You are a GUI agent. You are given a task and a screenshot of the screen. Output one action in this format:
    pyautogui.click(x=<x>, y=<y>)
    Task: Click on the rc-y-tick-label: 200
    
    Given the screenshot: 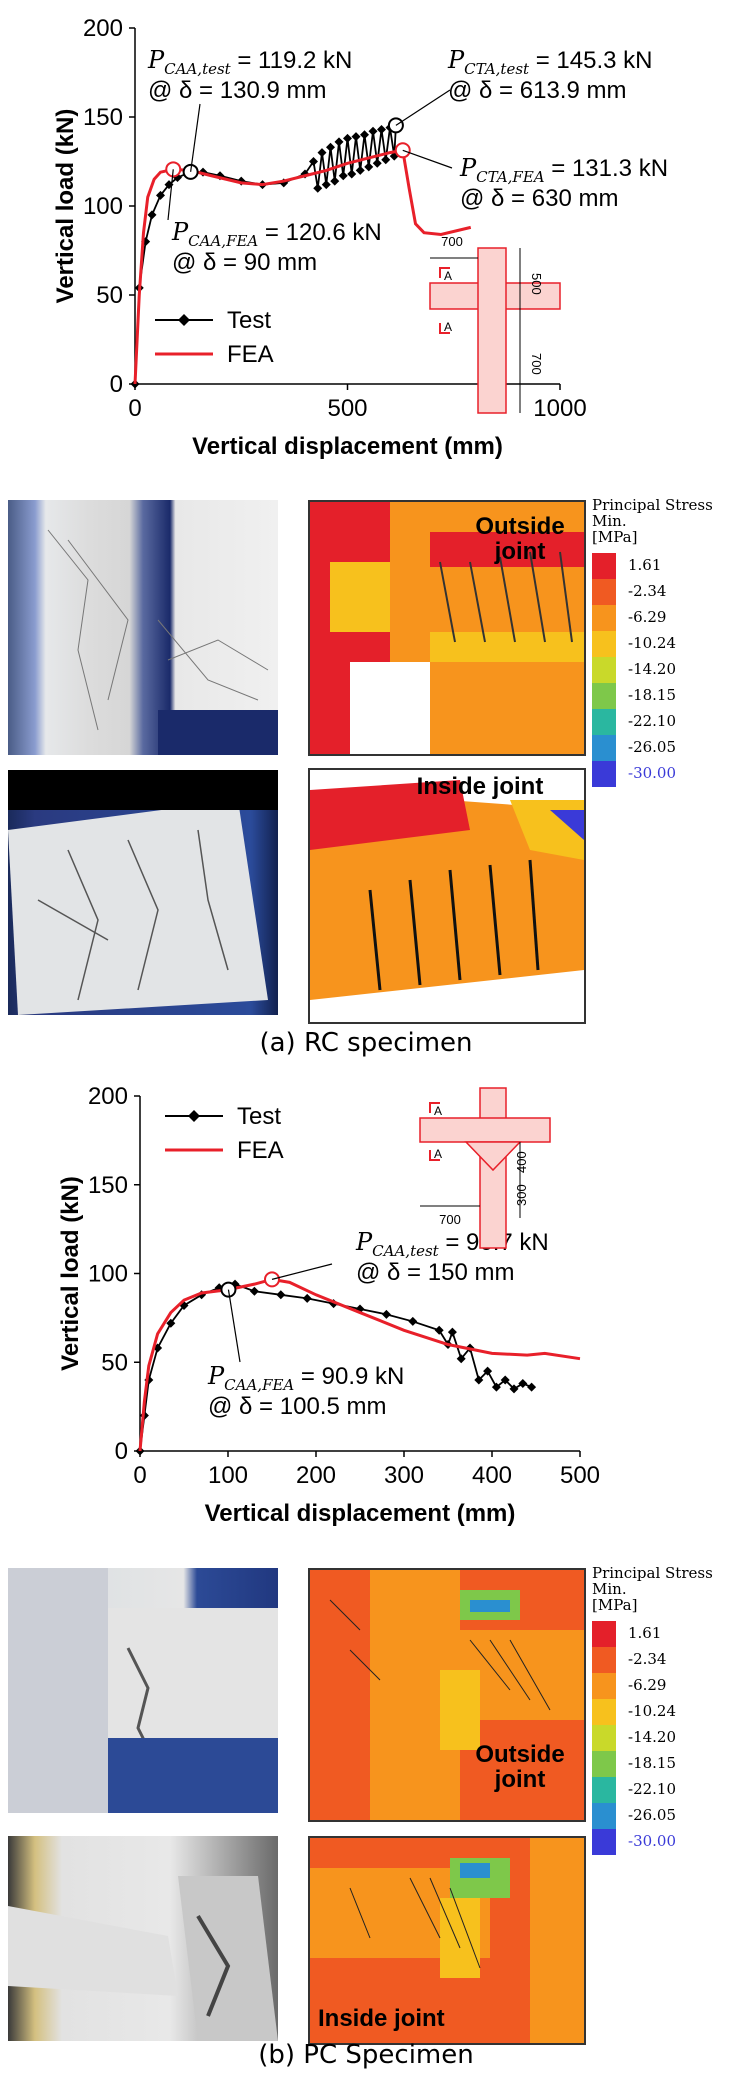 What is the action you would take?
    pyautogui.click(x=103, y=28)
    